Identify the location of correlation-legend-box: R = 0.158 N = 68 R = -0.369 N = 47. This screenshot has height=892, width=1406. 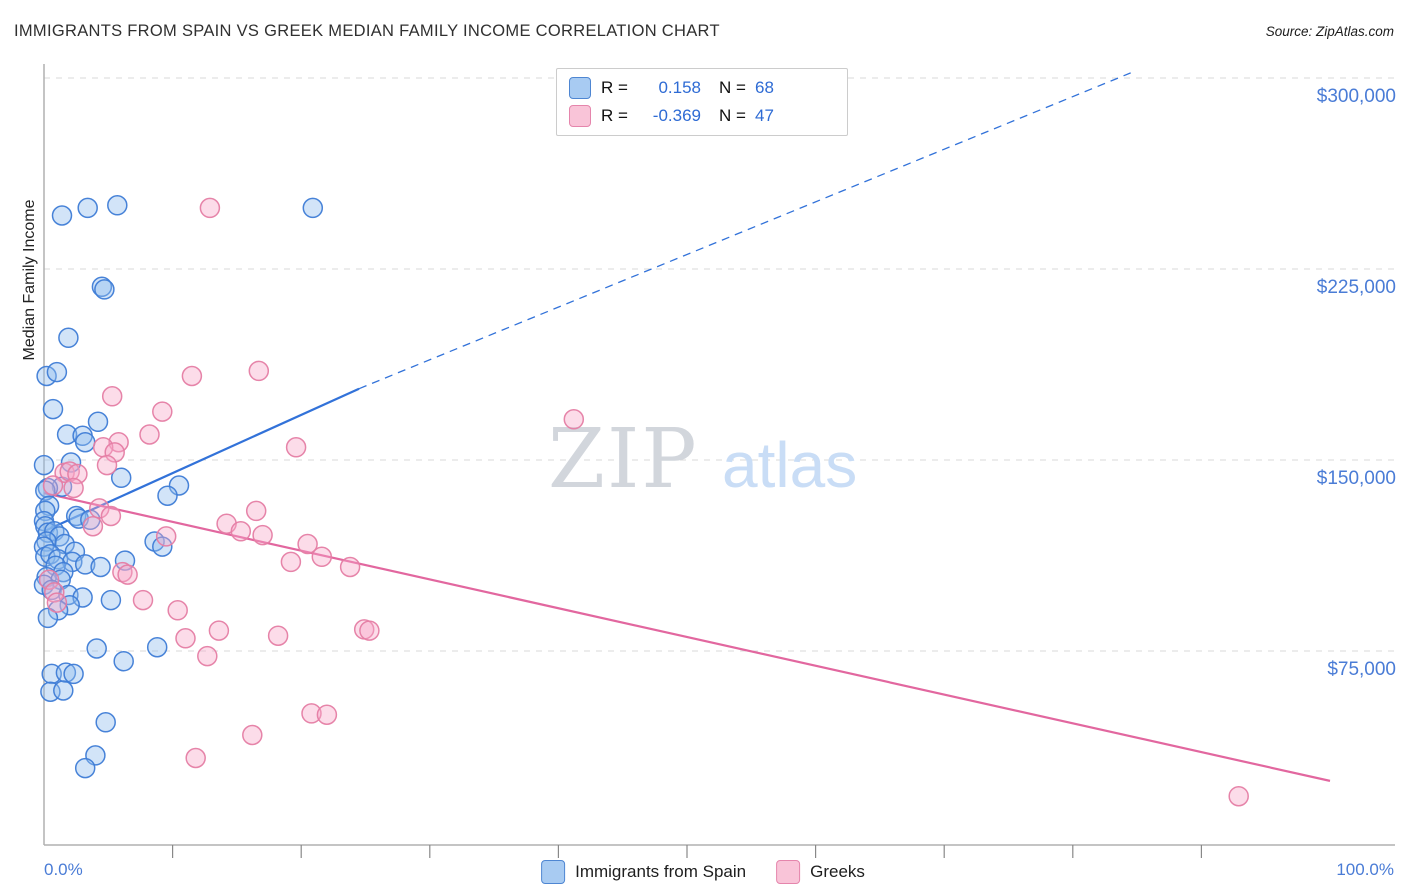
(702, 102).